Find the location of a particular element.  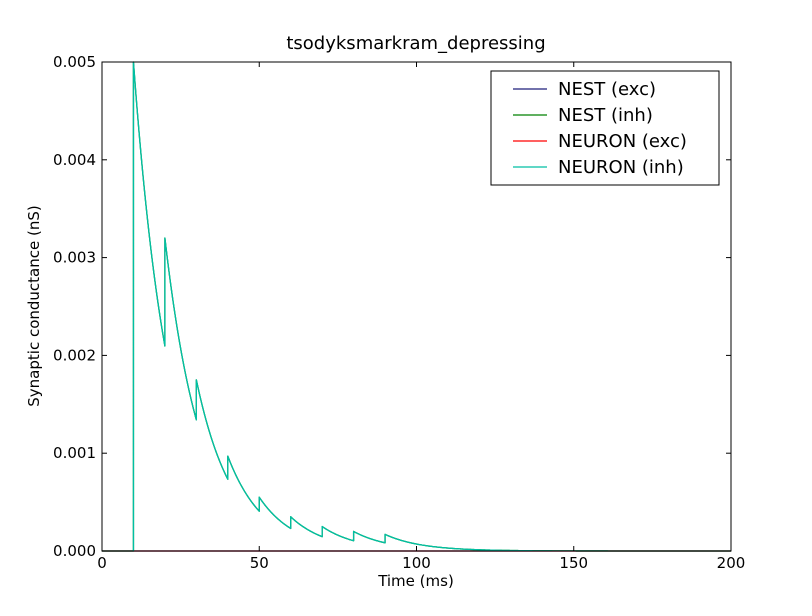

y-tick-label: 0.001 is located at coordinates (74, 453).